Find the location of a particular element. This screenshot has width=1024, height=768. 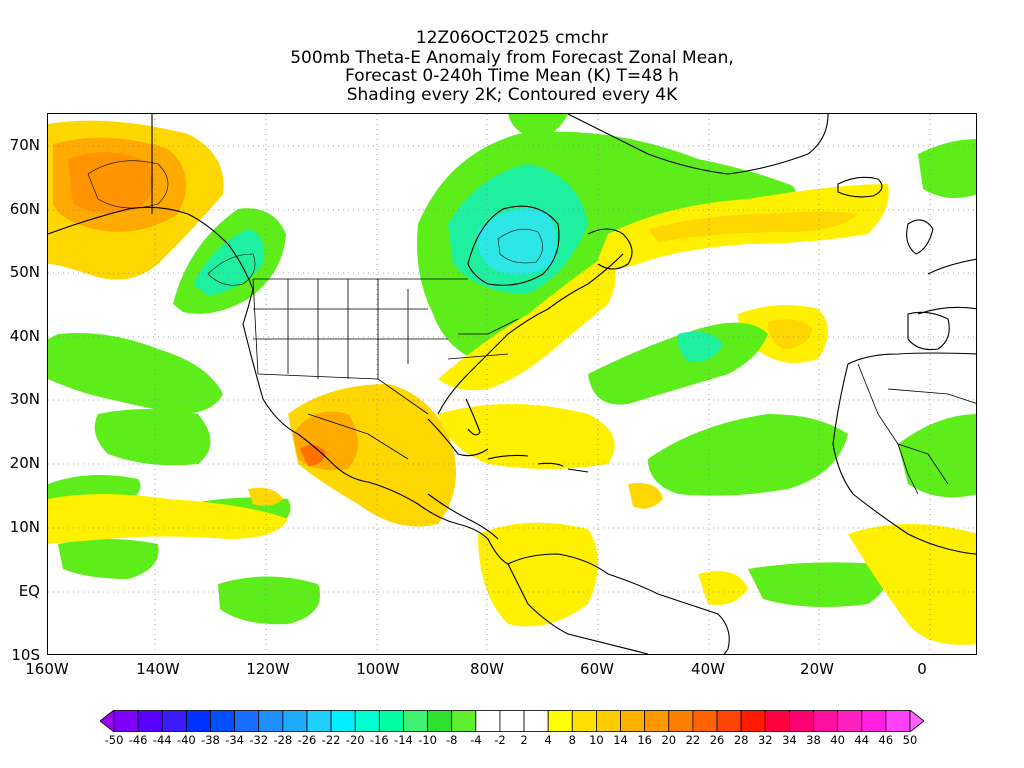

lon-label-100w: 100W is located at coordinates (378, 669).